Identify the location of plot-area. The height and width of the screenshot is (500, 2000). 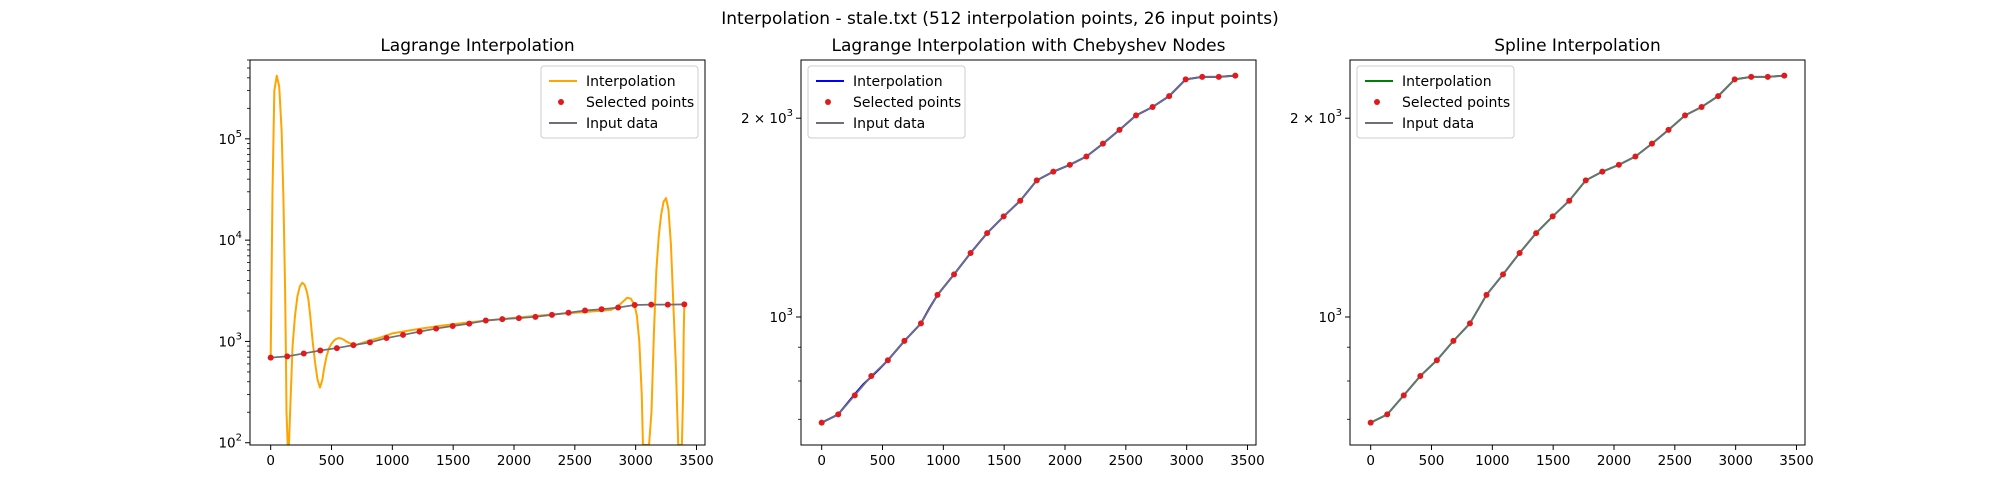
(1577, 249).